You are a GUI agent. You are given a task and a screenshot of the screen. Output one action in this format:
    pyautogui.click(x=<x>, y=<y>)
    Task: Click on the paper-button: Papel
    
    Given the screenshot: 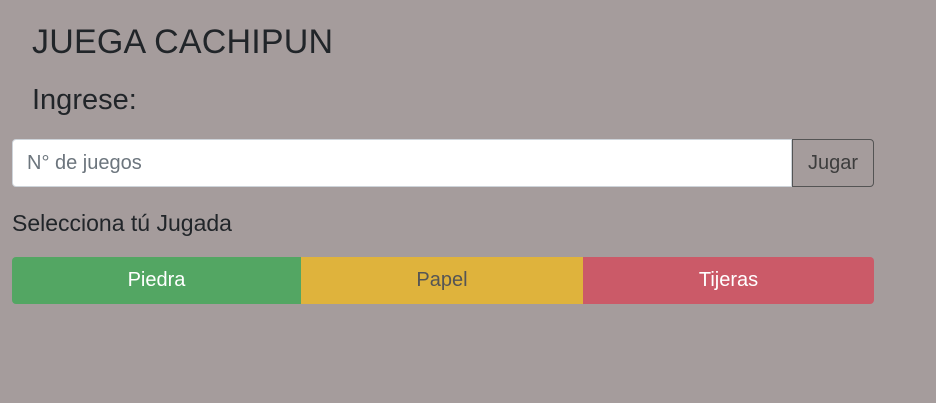 What is the action you would take?
    pyautogui.click(x=442, y=280)
    